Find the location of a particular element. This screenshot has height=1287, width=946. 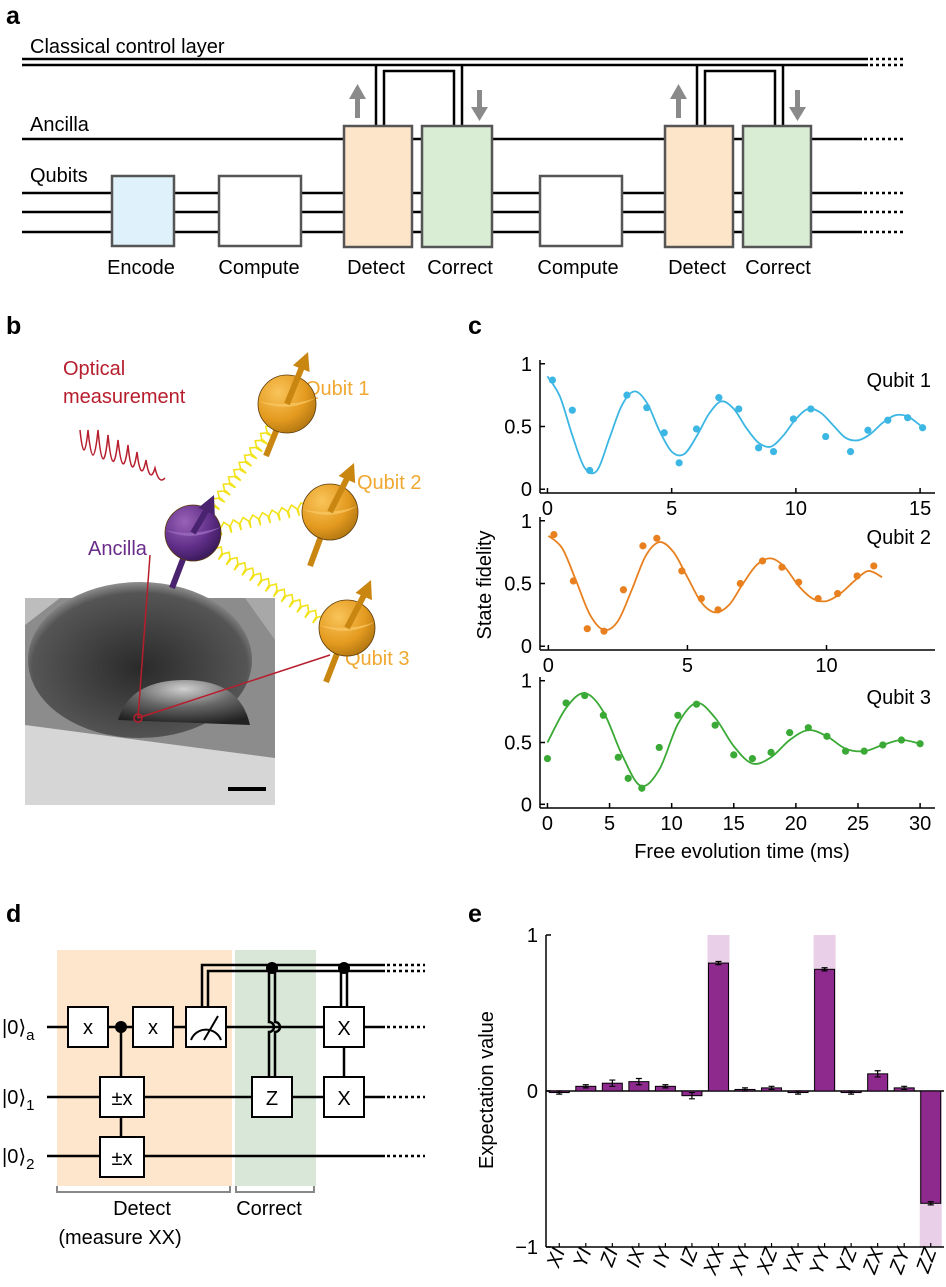

bar is located at coordinates (931, 1147).